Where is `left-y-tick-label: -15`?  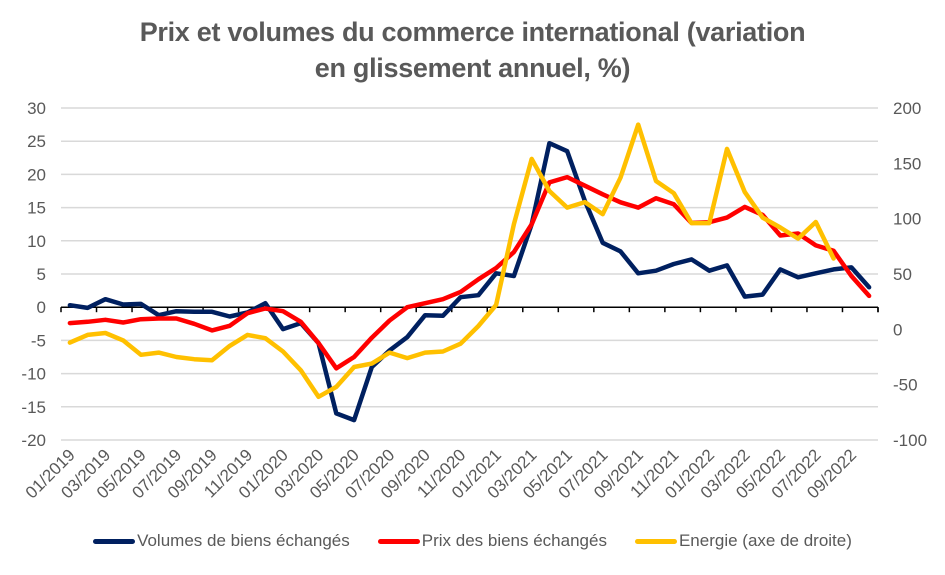 left-y-tick-label: -15 is located at coordinates (33, 407).